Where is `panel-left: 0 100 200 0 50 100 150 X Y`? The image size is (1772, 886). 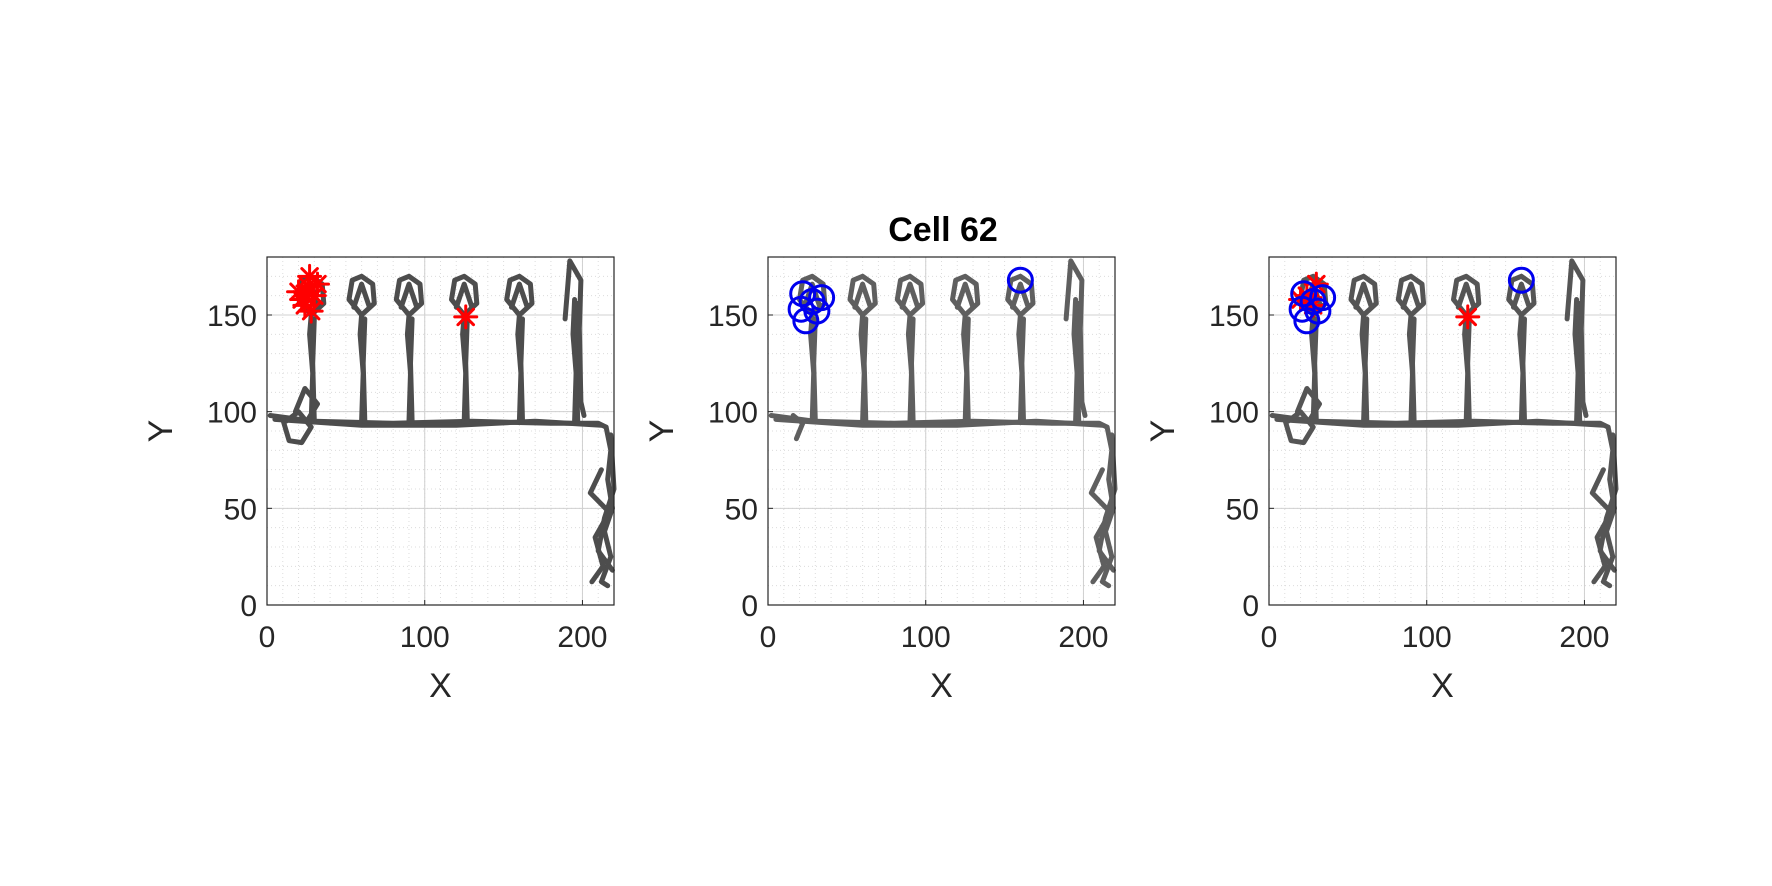 panel-left: 0 100 200 0 50 100 150 X Y is located at coordinates (379, 480).